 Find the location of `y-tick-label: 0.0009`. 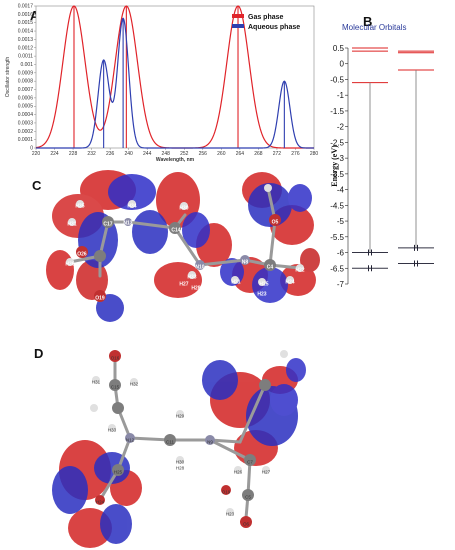

y-tick-label: 0.0009 is located at coordinates (26, 73).